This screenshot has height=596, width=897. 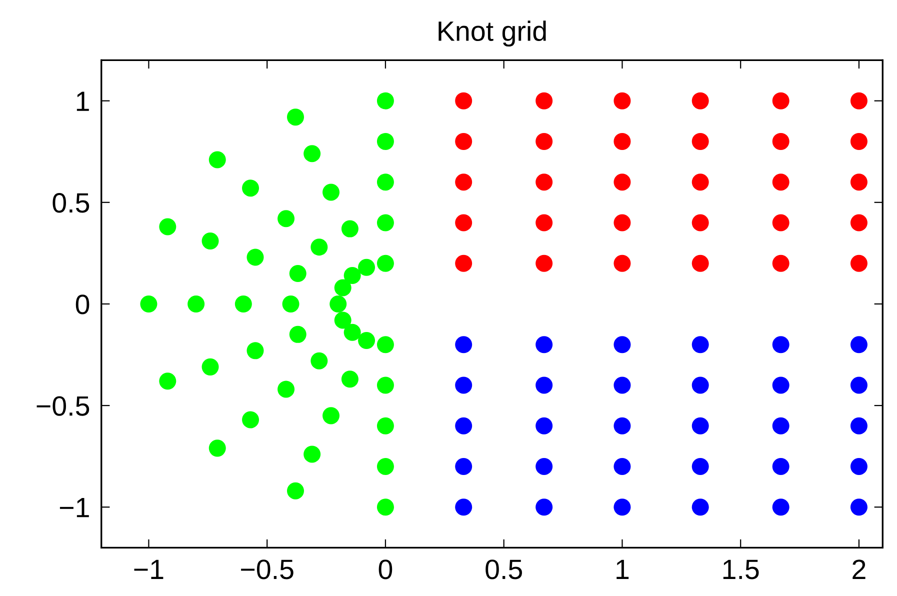 What do you see at coordinates (74, 508) in the screenshot?
I see `y-tick-label: −1` at bounding box center [74, 508].